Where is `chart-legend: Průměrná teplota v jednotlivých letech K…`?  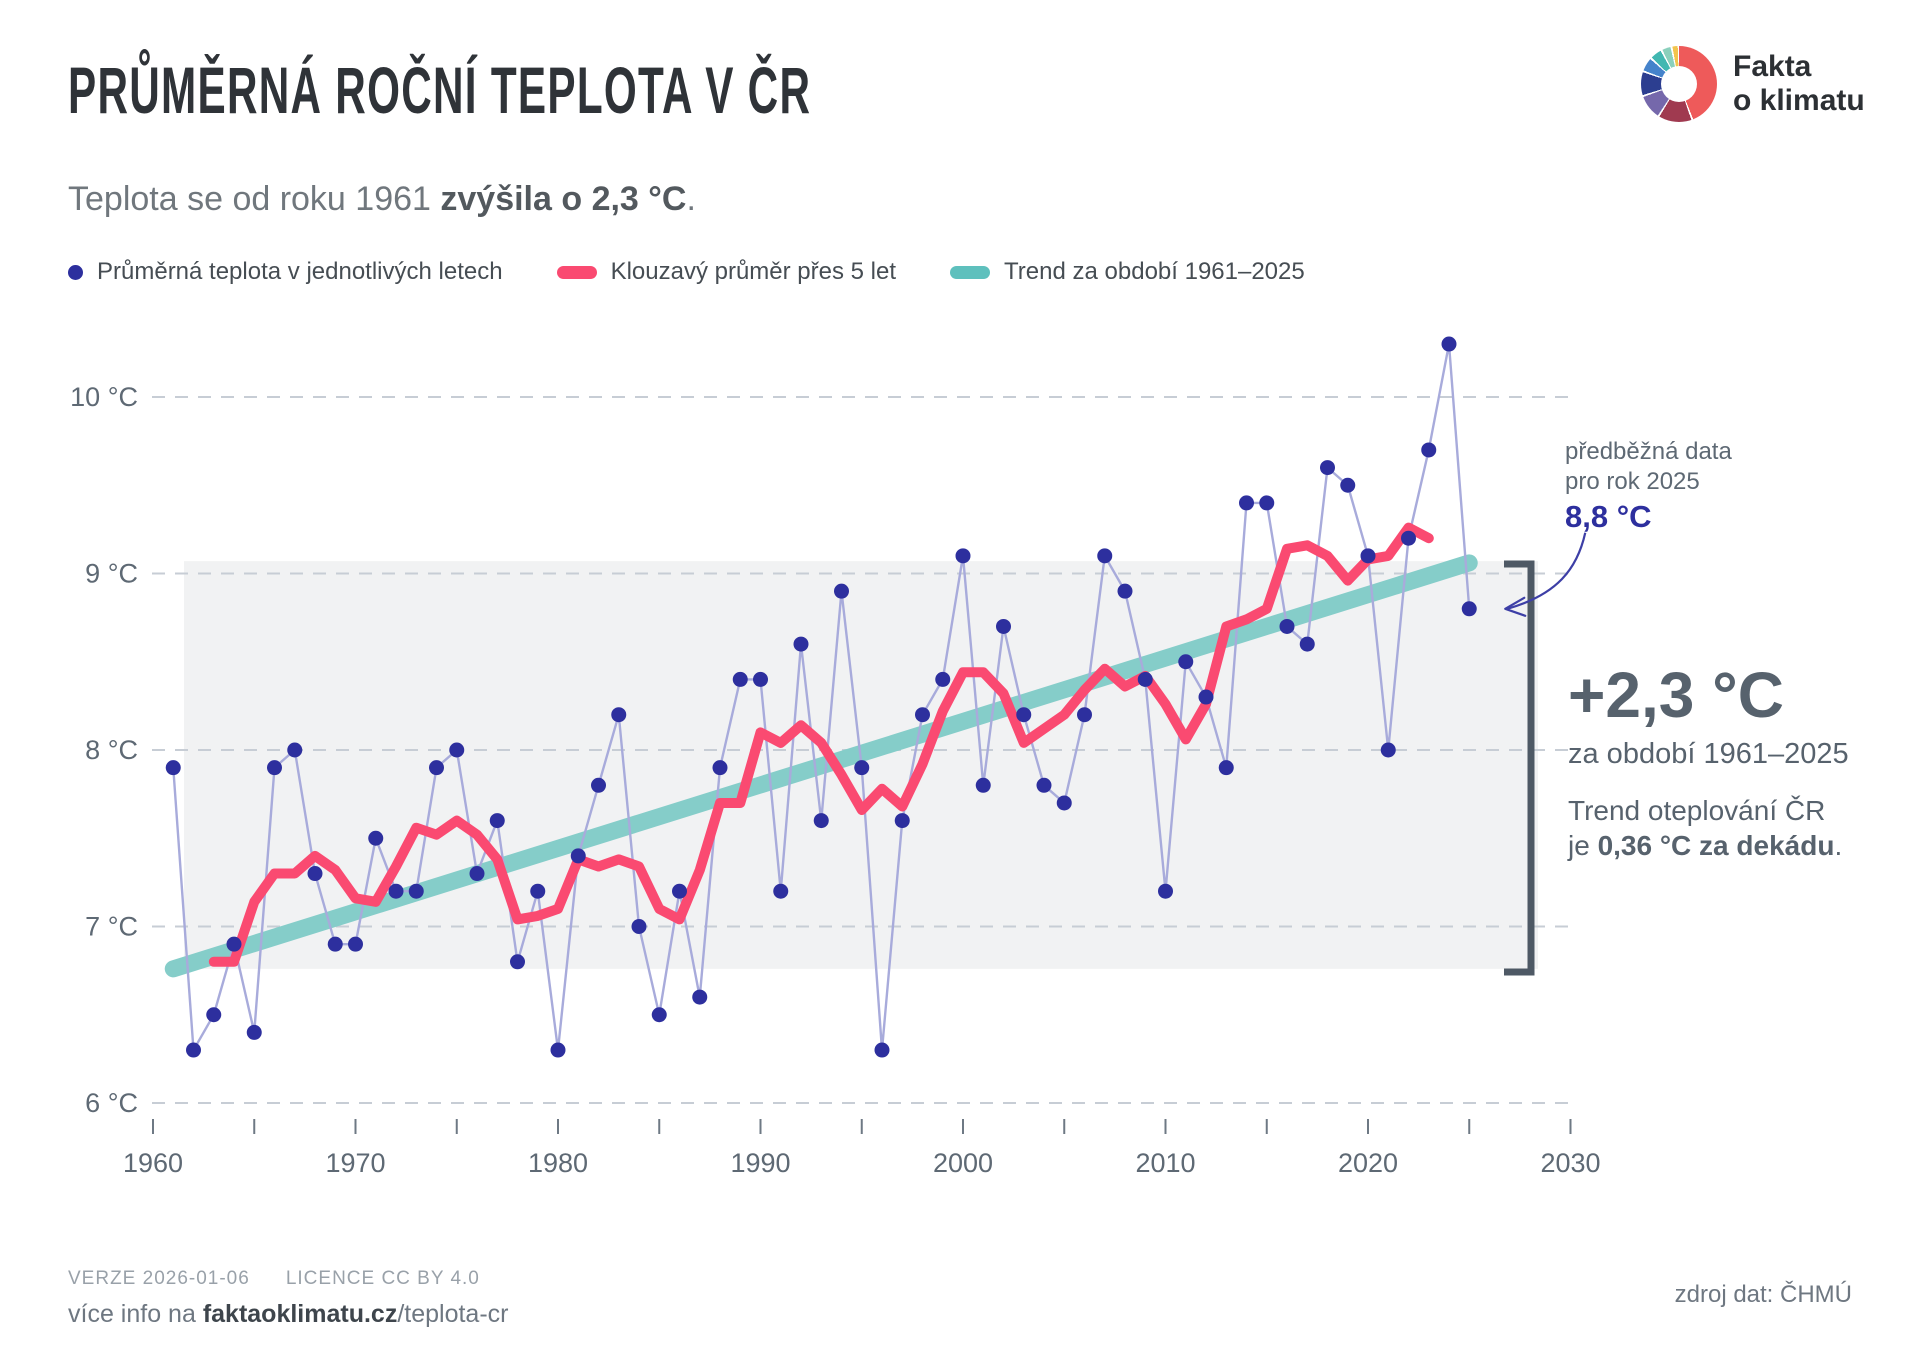
chart-legend: Průměrná teplota v jednotlivých letech K… is located at coordinates (686, 272).